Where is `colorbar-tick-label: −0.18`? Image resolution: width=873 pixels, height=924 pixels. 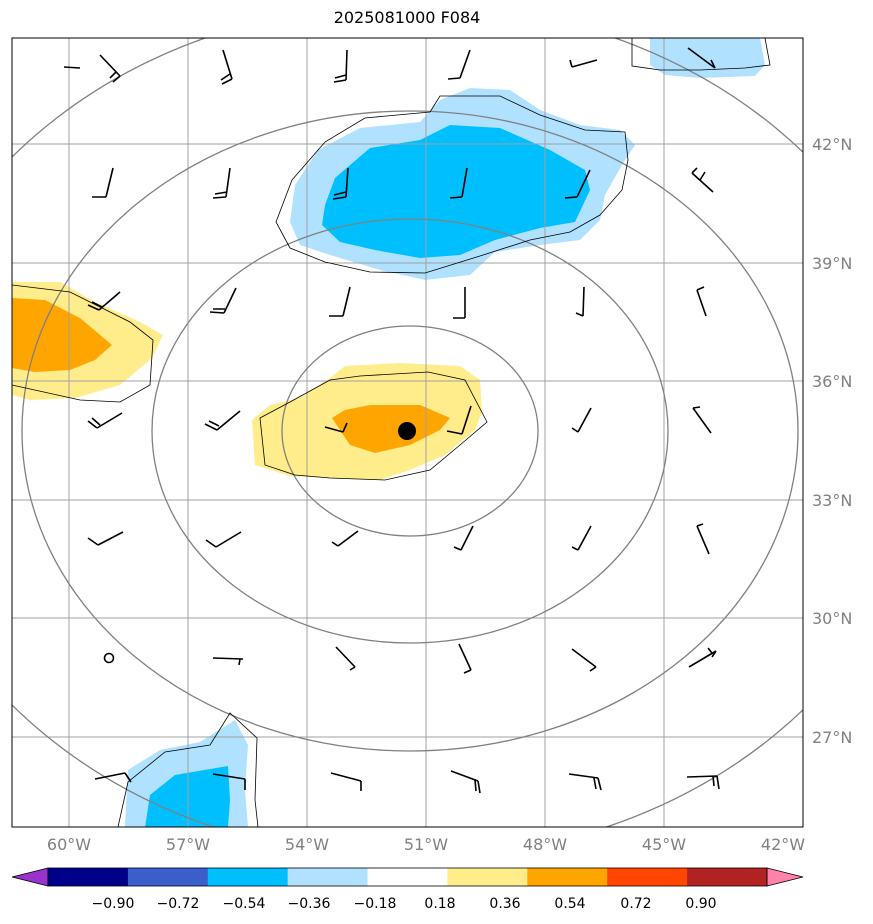
colorbar-tick-label: −0.18 is located at coordinates (375, 904).